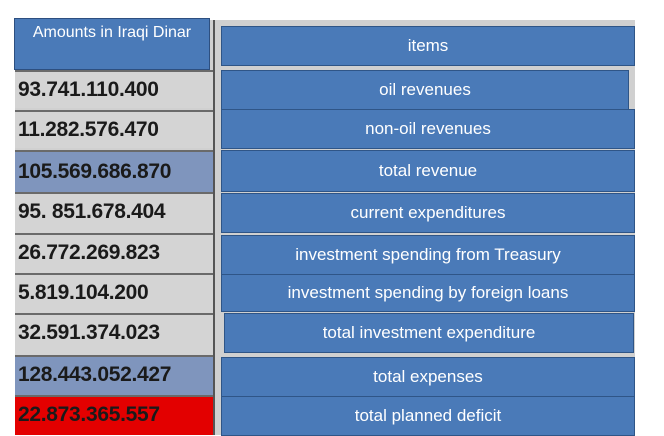 The width and height of the screenshot is (664, 436). I want to click on amount-cell: 93.741.110.400, so click(114, 89).